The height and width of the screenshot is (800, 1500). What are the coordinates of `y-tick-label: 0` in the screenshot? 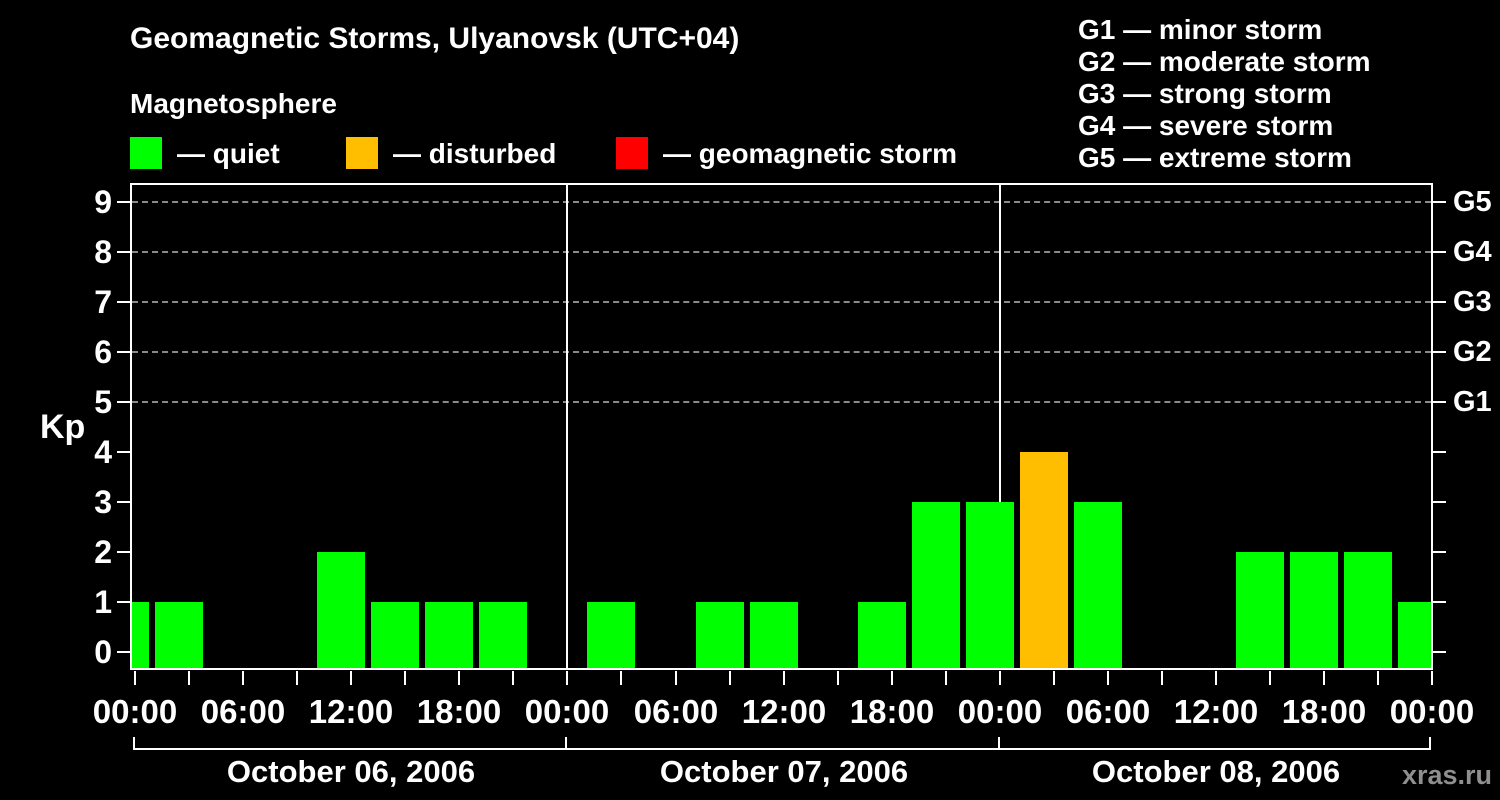 It's located at (103, 652).